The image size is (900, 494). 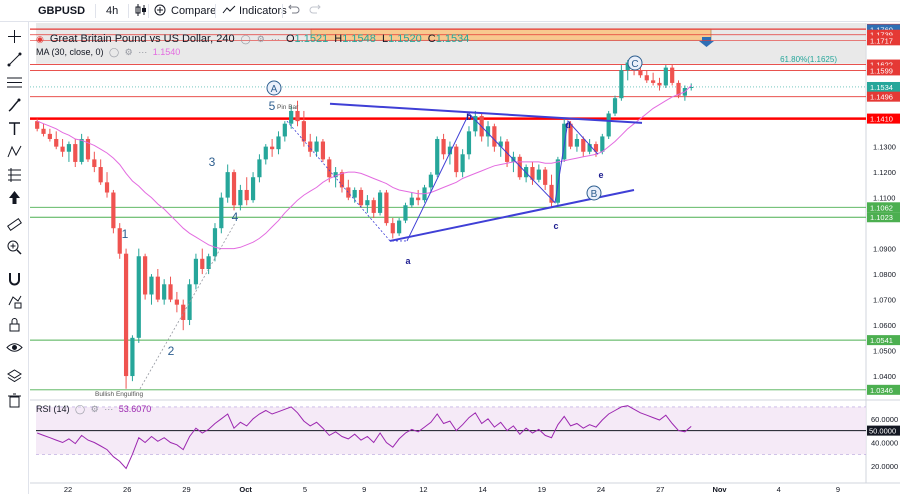 I want to click on price-axis-label: 1.0500, so click(x=884, y=351).